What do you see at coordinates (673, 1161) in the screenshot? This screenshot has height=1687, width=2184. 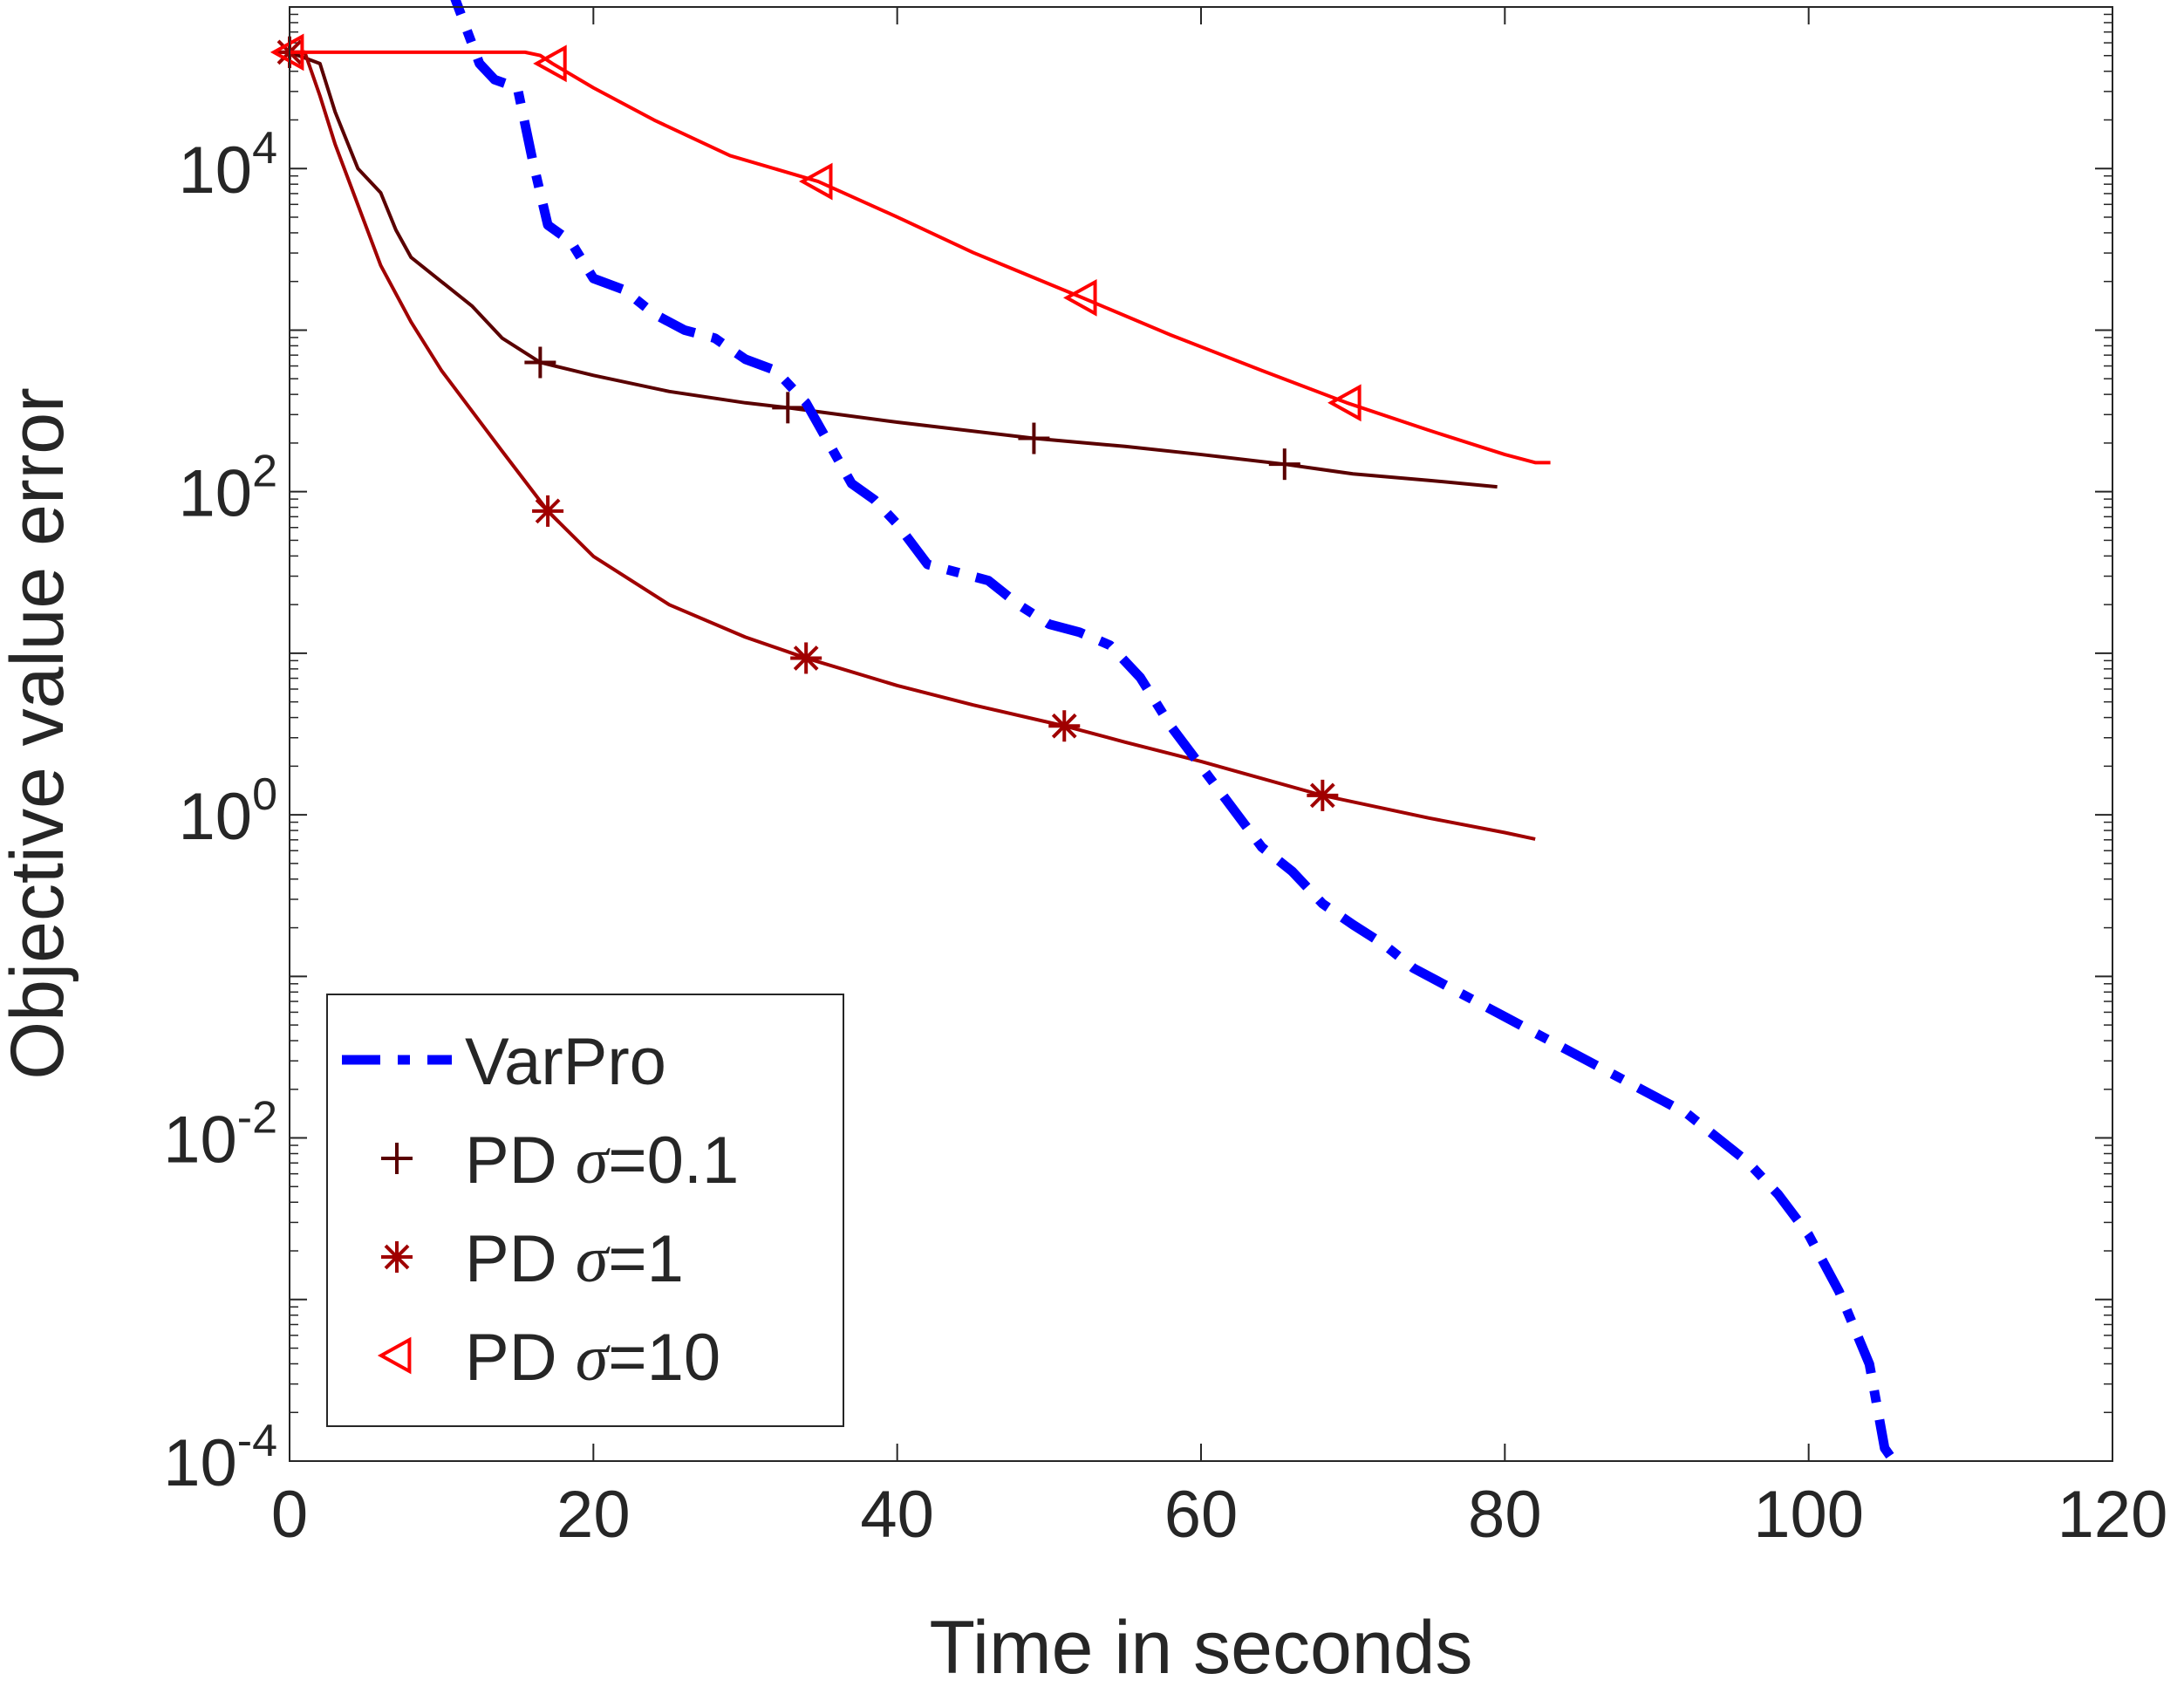 I see `legend-suffix: =0.1` at bounding box center [673, 1161].